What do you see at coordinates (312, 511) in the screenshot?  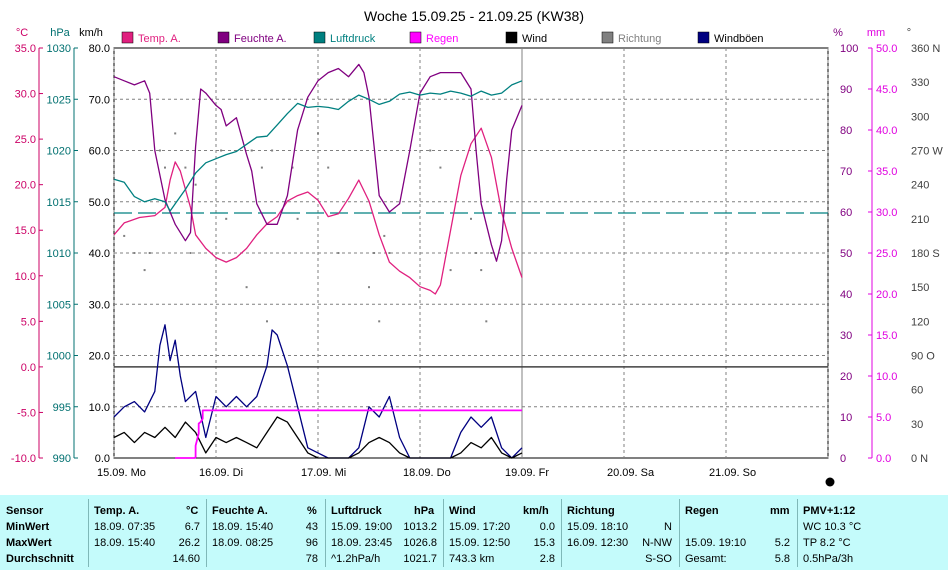 I see `header-humidity-unit: %` at bounding box center [312, 511].